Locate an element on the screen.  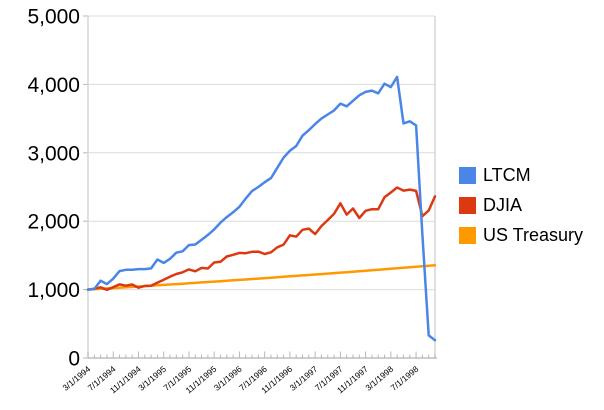
svg-text: 2,000 is located at coordinates (53, 222).